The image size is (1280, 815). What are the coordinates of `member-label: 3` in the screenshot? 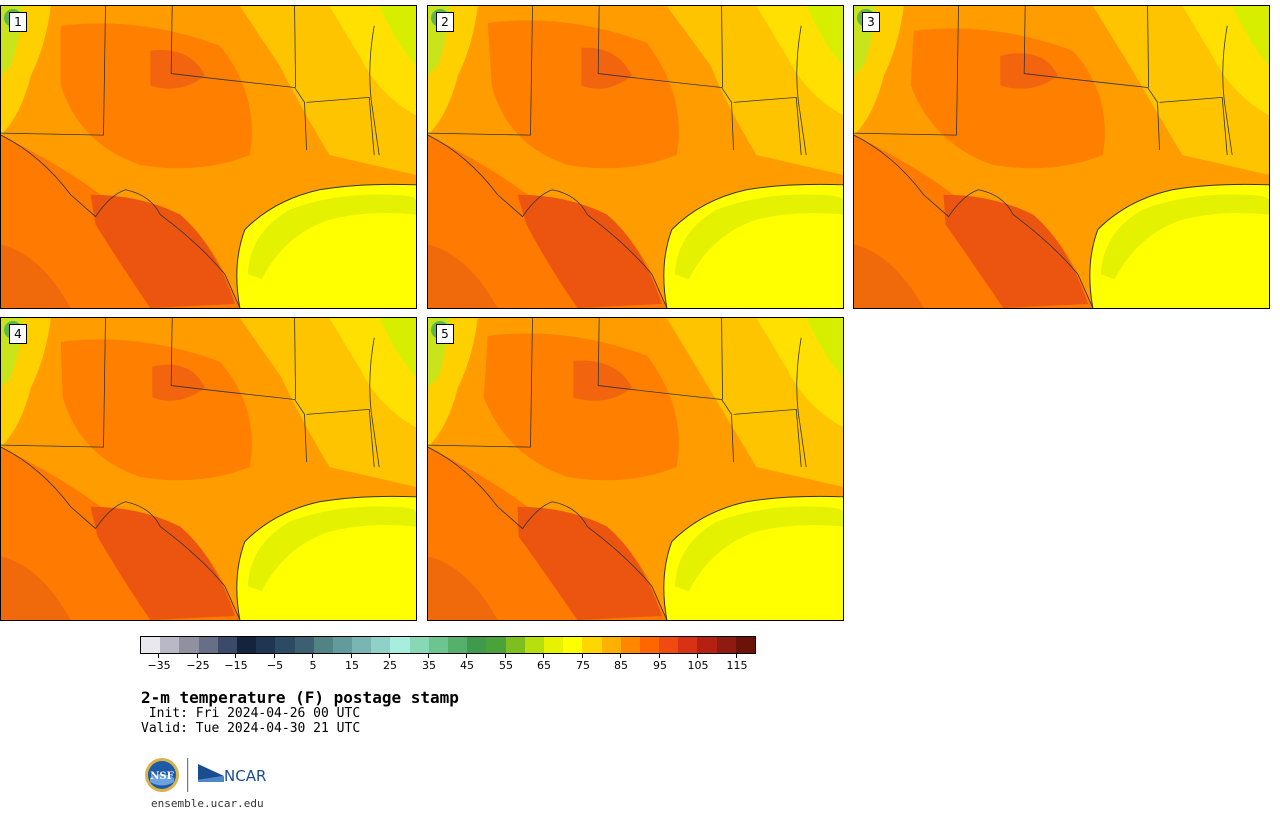 It's located at (871, 22).